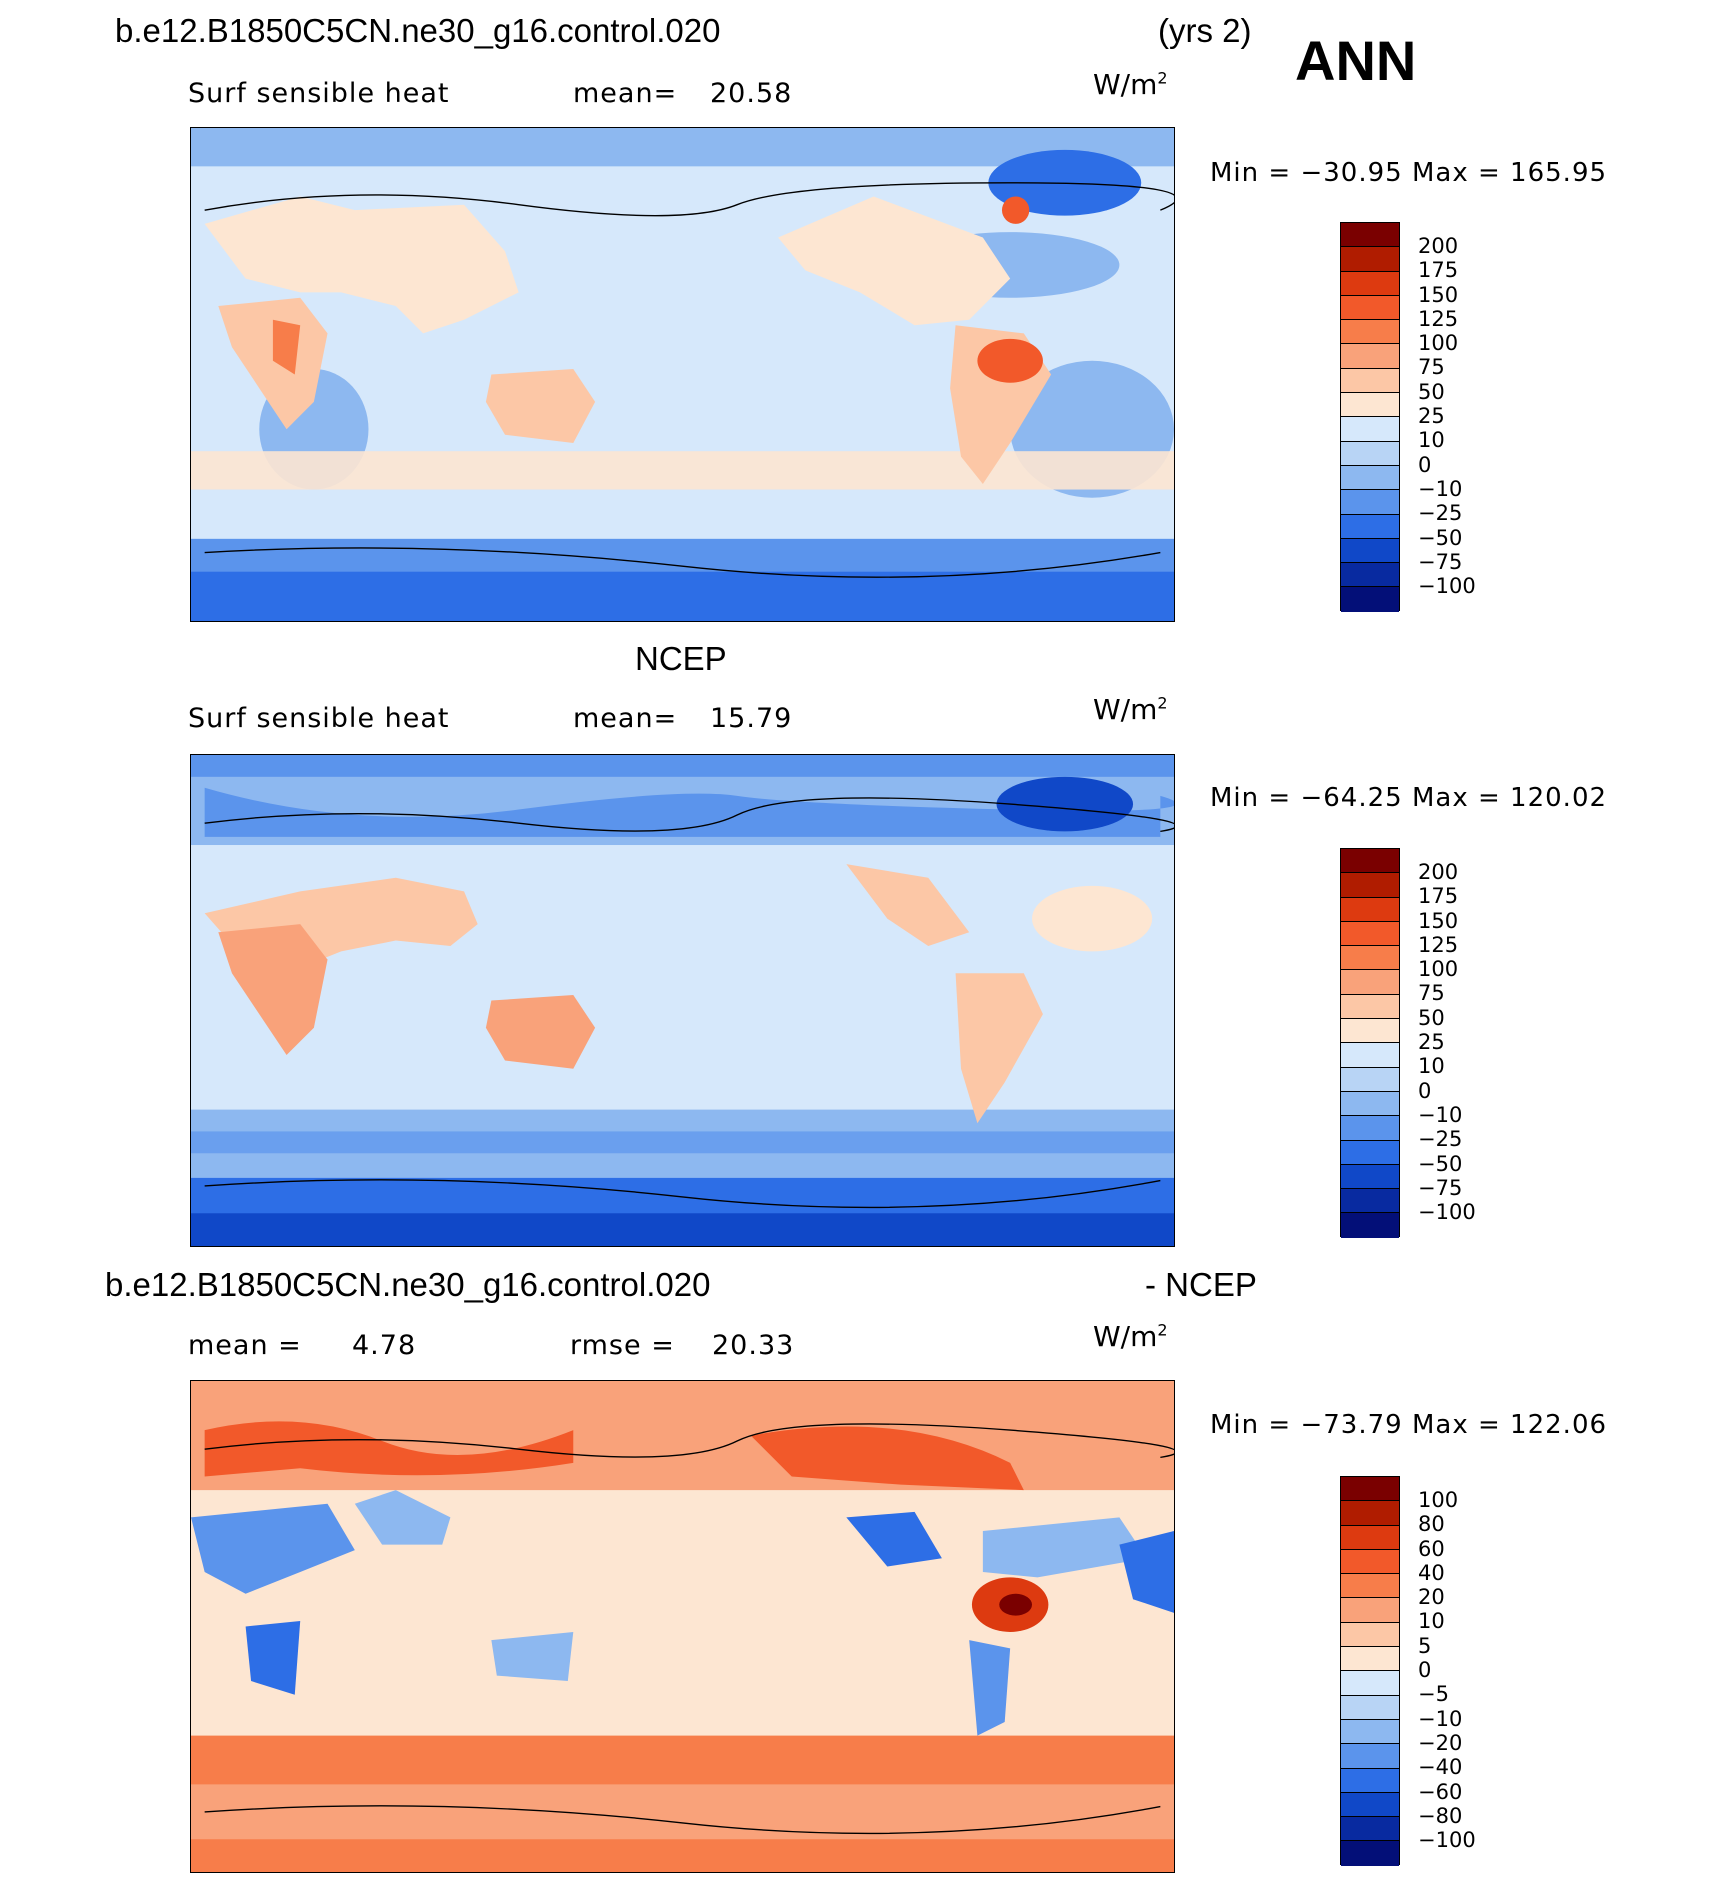 Image resolution: width=1710 pixels, height=1881 pixels. Describe the element at coordinates (1440, 561) in the screenshot. I see `colorbar-tick-label: −75` at that location.